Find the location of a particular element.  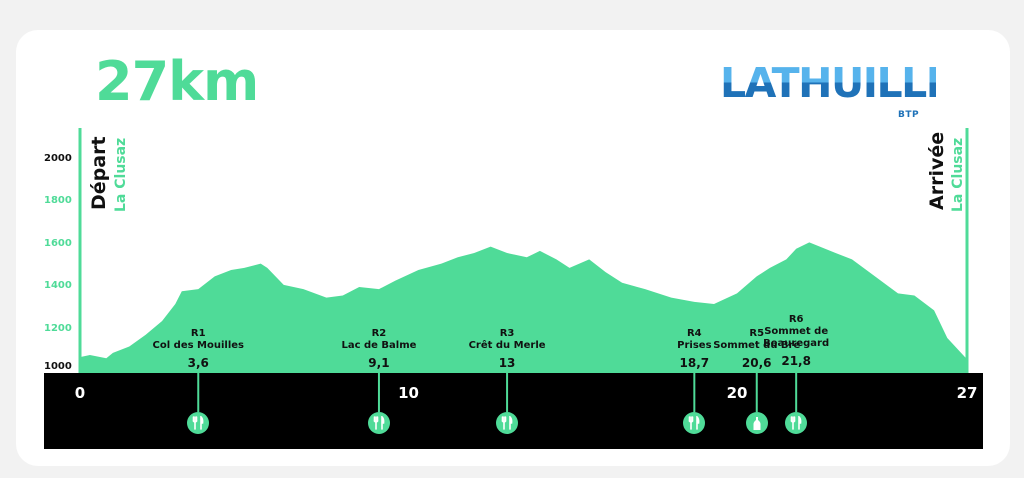

station-code: R1 is located at coordinates (198, 333).